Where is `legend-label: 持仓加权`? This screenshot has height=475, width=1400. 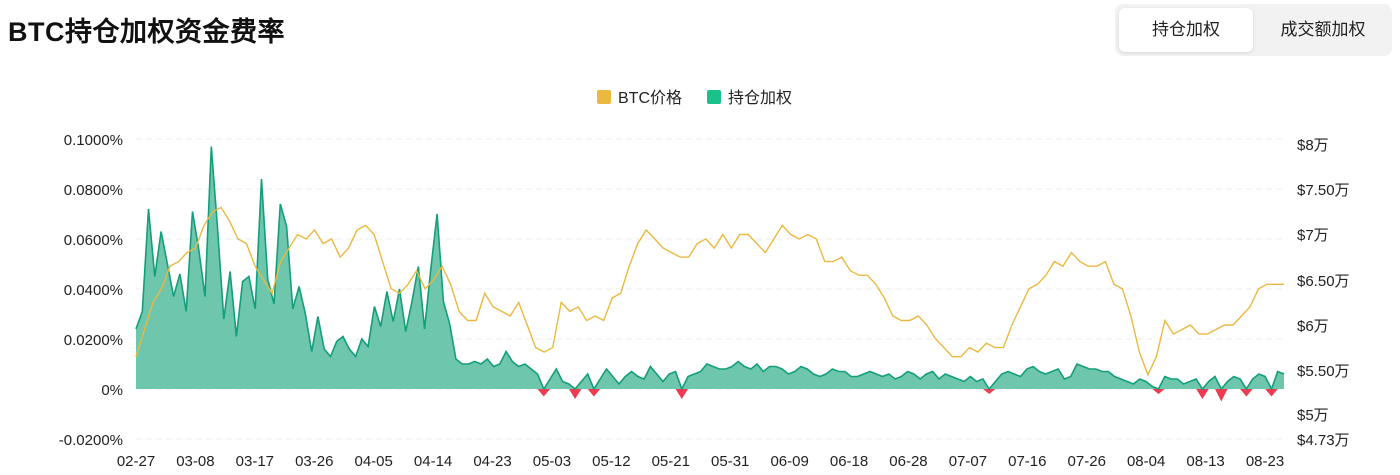
legend-label: 持仓加权 is located at coordinates (760, 98).